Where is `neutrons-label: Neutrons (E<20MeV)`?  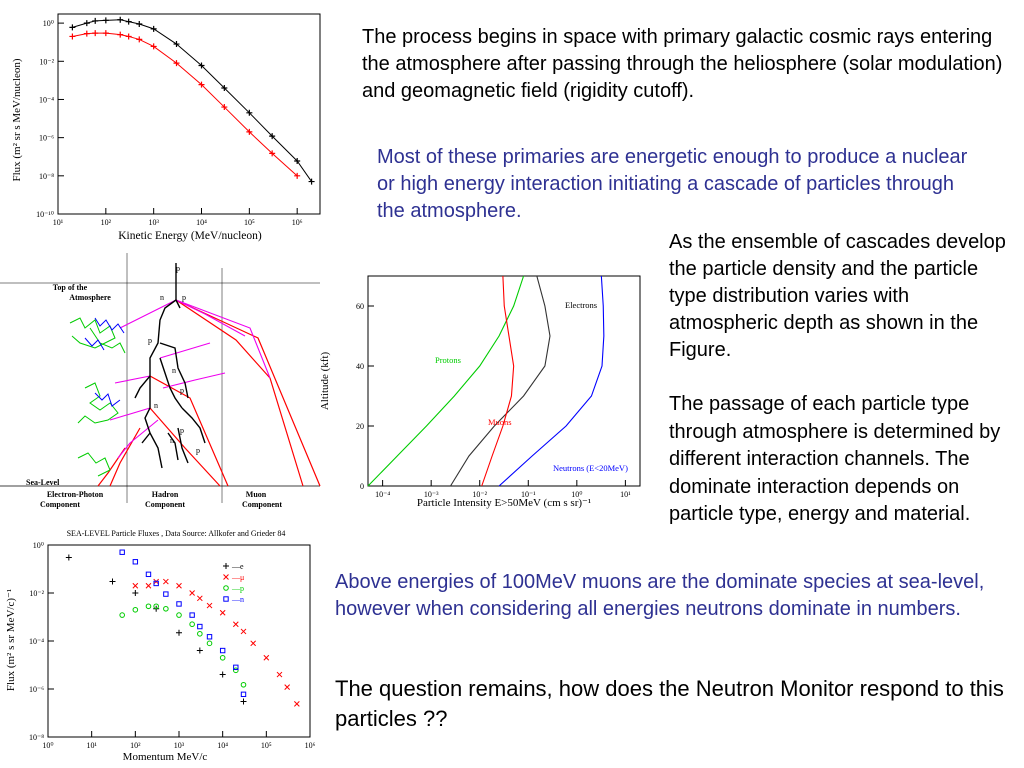 neutrons-label: Neutrons (E<20MeV) is located at coordinates (590, 468).